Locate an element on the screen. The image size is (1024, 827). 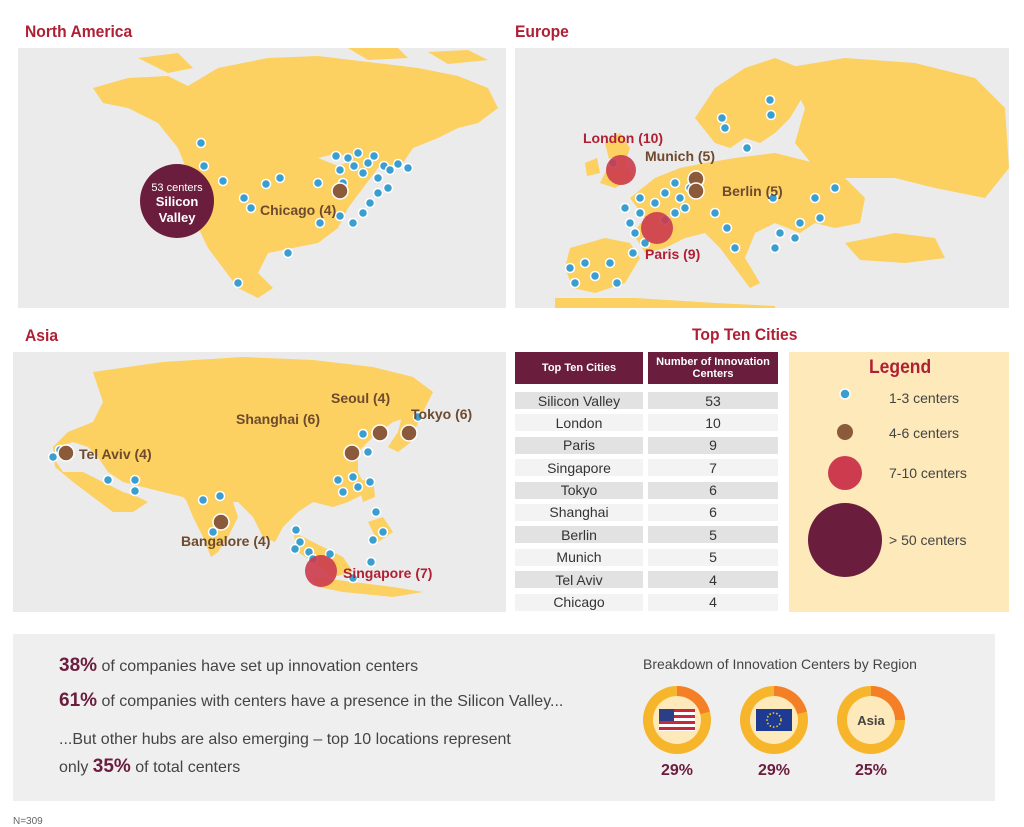
table-row: Berlin 5 is located at coordinates (646, 535).